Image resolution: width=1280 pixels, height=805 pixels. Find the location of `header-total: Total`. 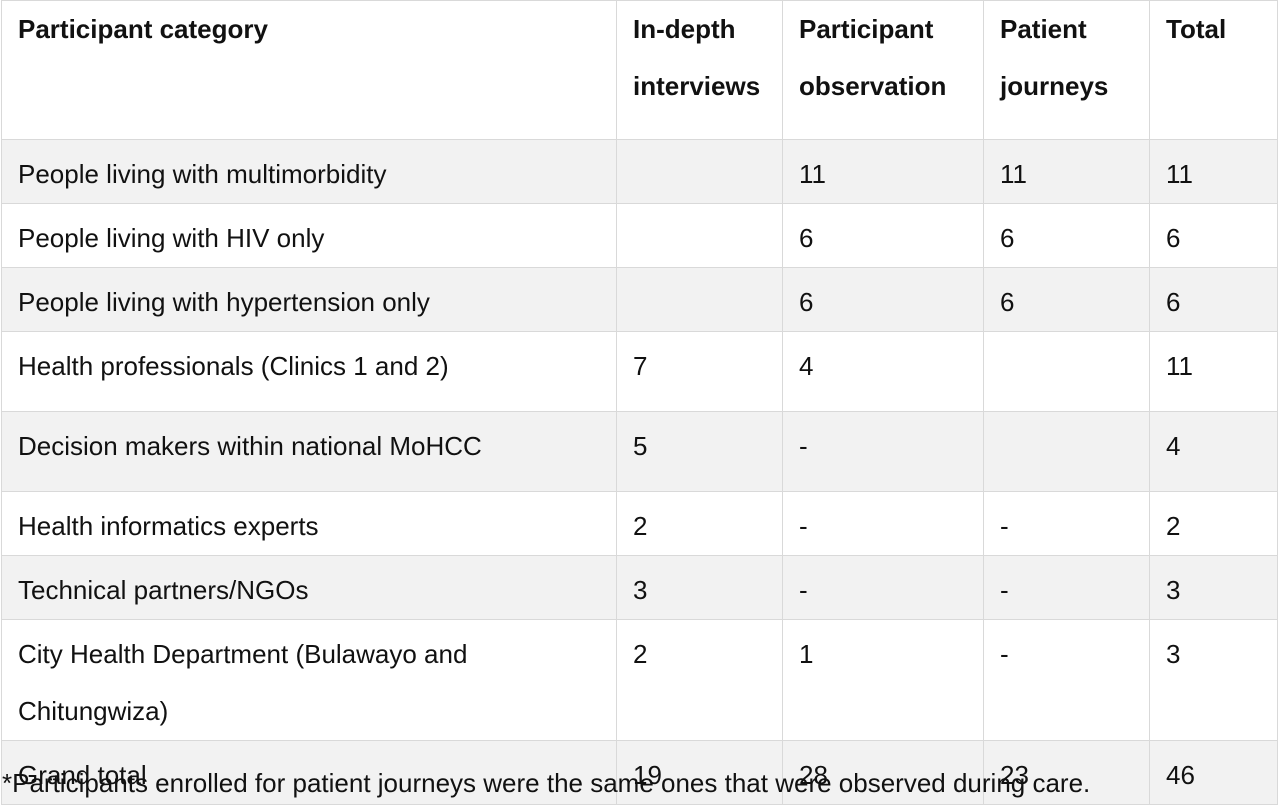

header-total: Total is located at coordinates (1213, 70).